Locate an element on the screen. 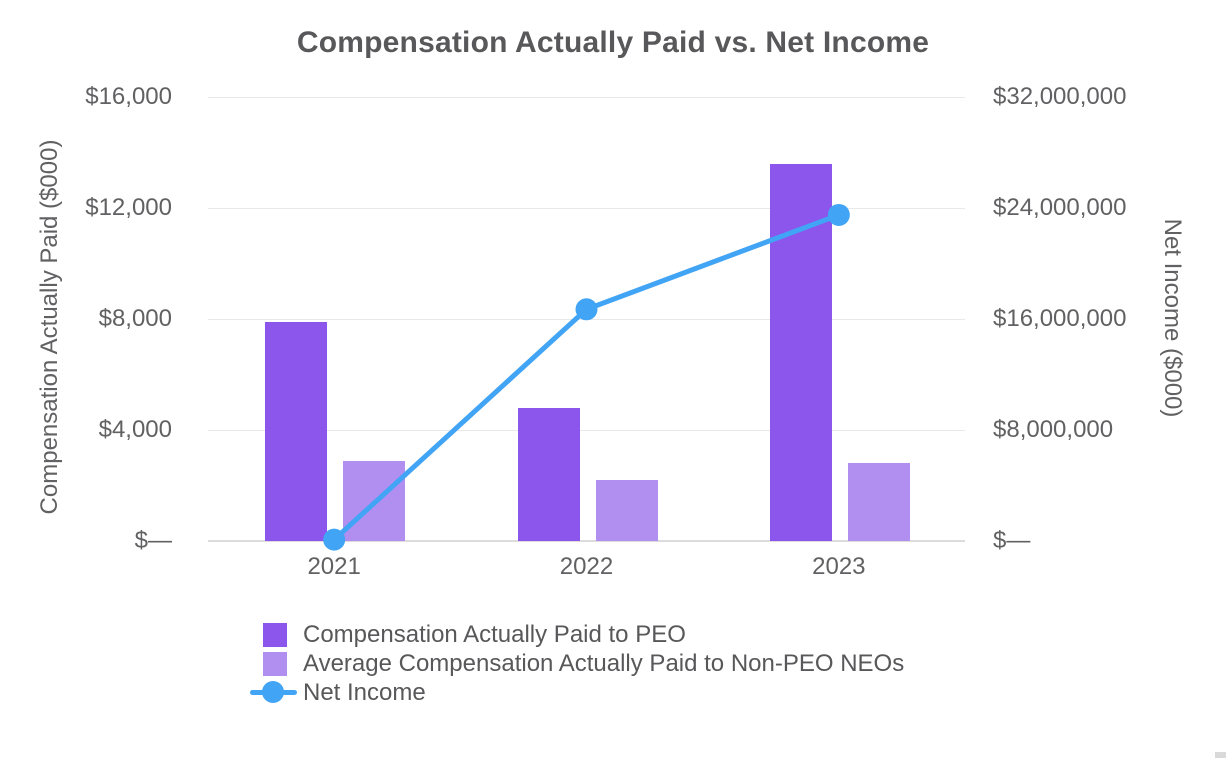  x-axis-tick-2021: 2021 is located at coordinates (334, 566).